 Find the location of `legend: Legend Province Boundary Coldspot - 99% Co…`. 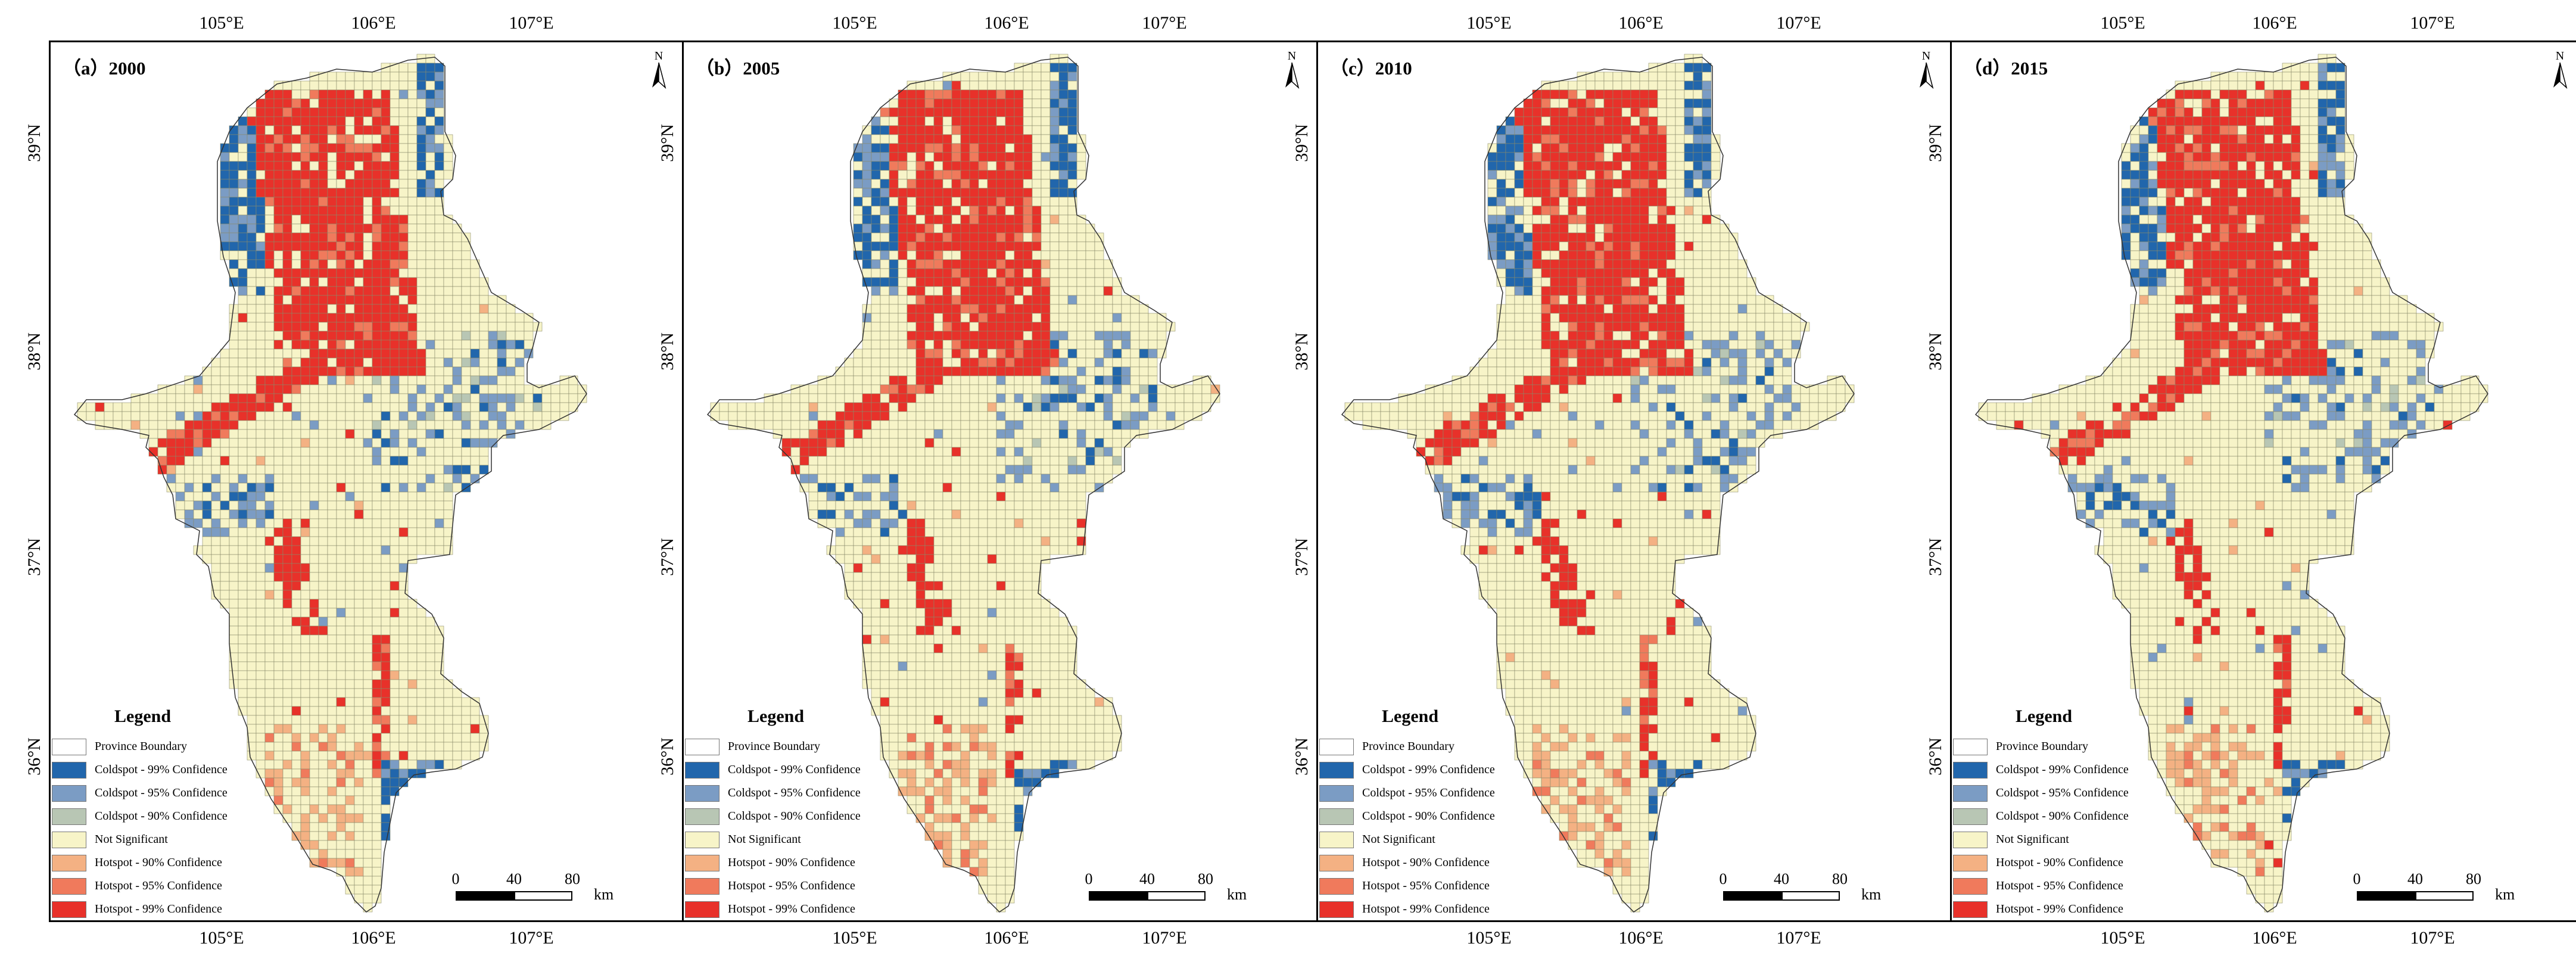

legend: Legend Province Boundary Coldspot - 99% Co… is located at coordinates (159, 813).